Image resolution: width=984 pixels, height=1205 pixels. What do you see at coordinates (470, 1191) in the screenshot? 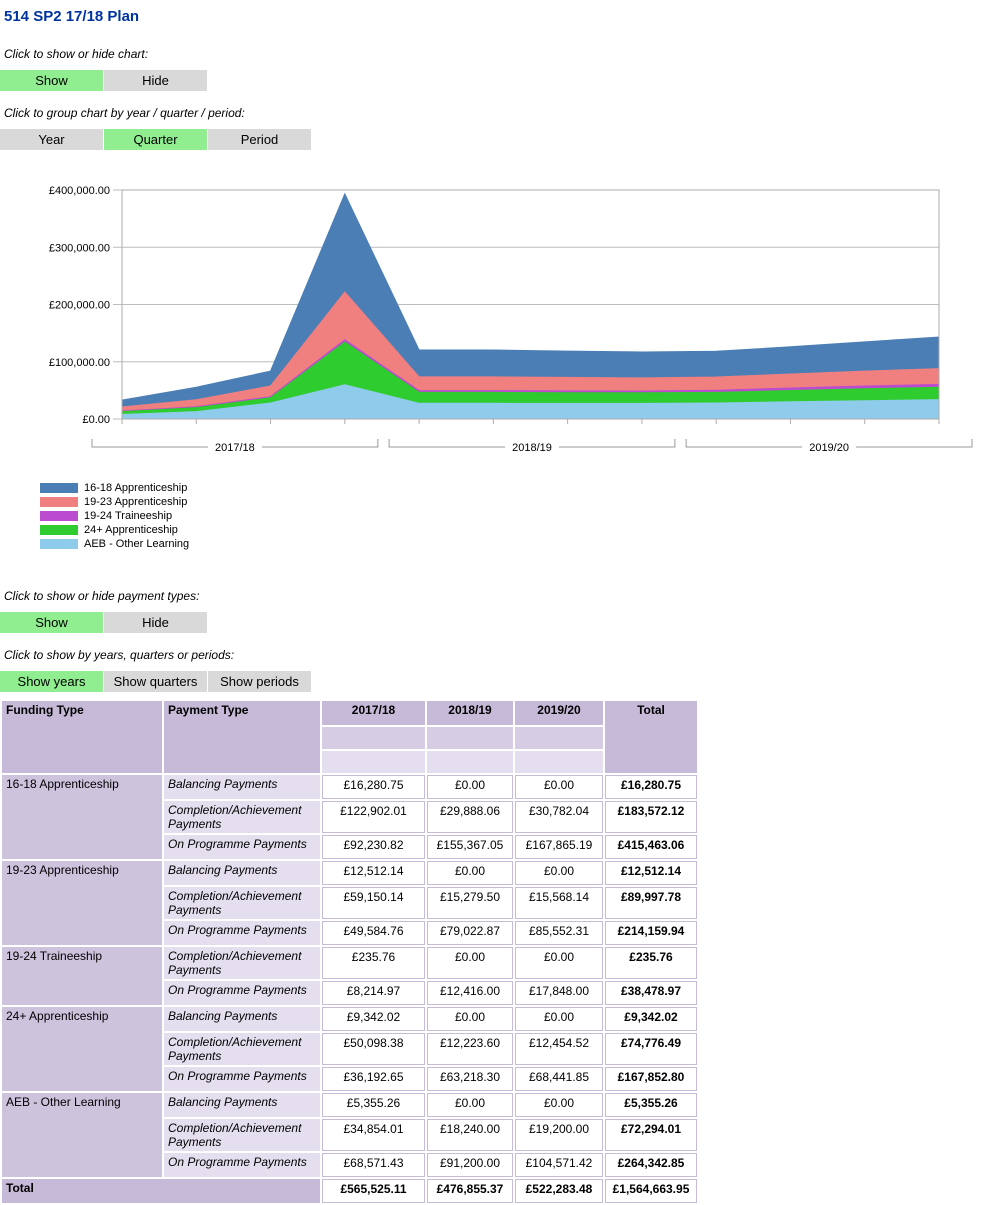
I see `total-value-cell: £476,855.37` at bounding box center [470, 1191].